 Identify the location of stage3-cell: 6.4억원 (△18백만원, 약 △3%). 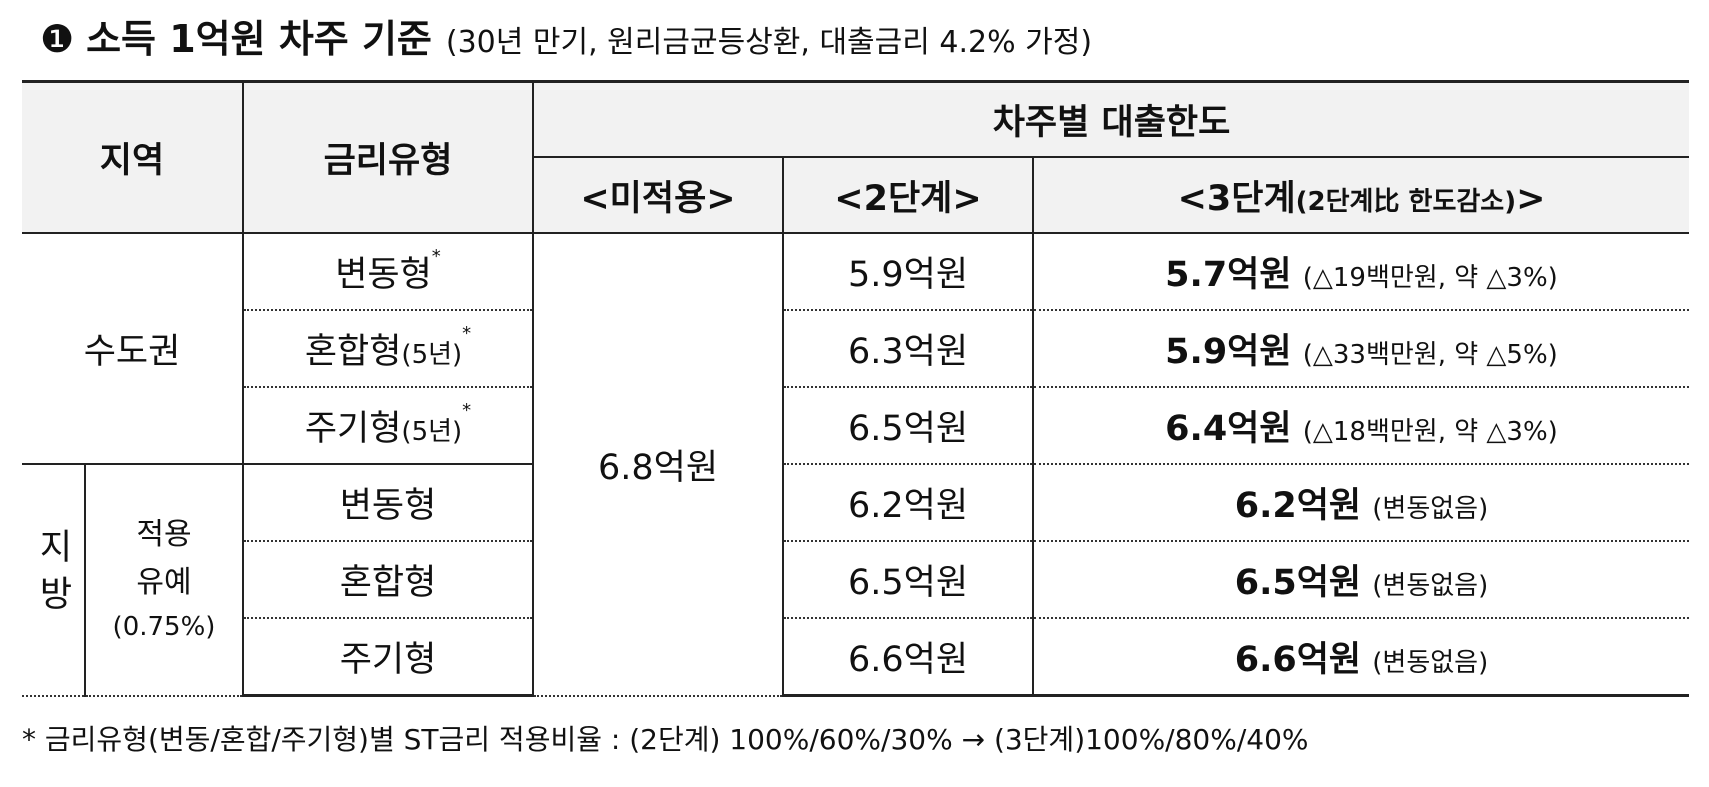
(1360, 426).